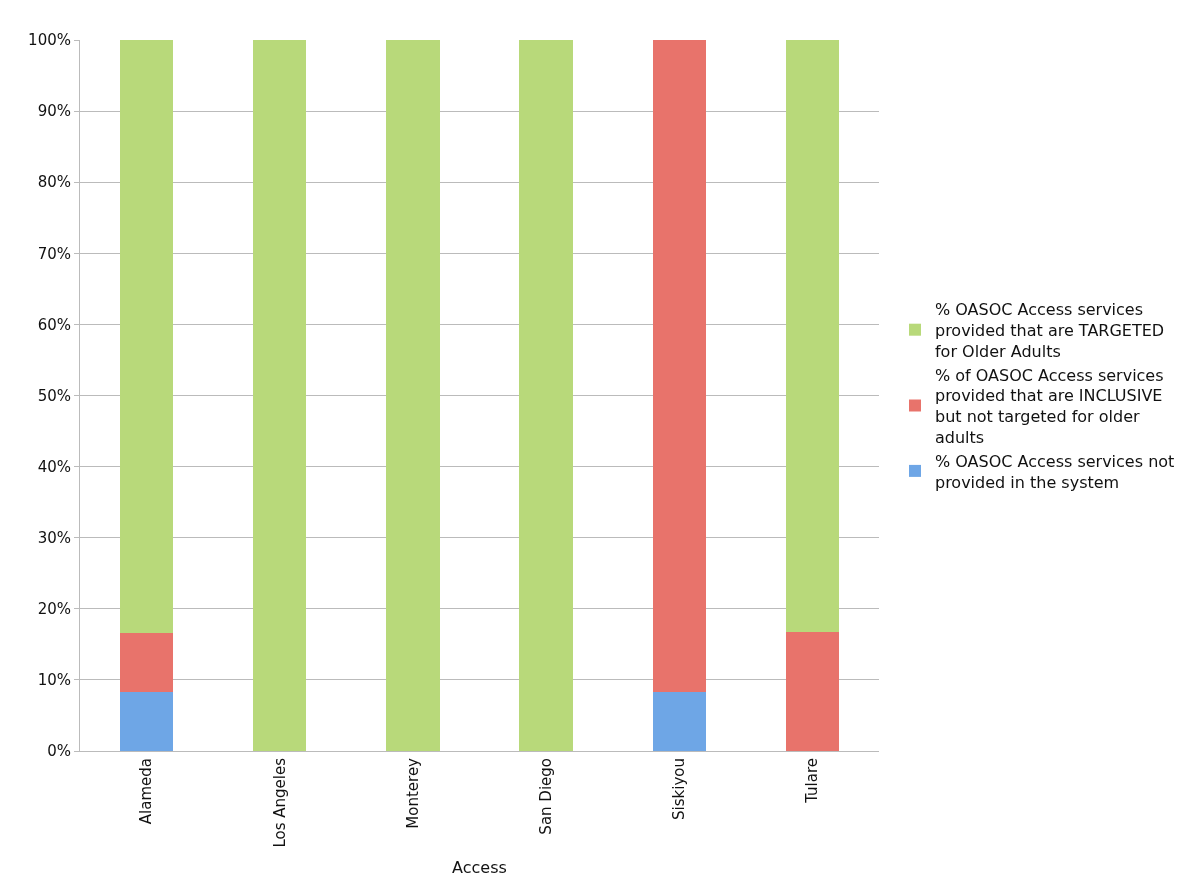 The width and height of the screenshot is (1192, 886). What do you see at coordinates (54, 182) in the screenshot?
I see `y-tick-label: 80%` at bounding box center [54, 182].